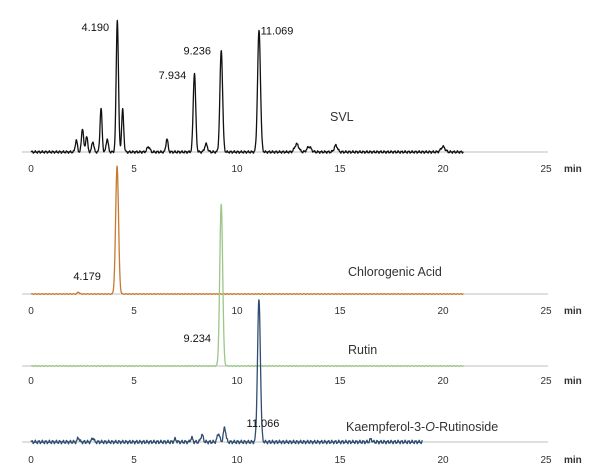 This screenshot has width=589, height=467. What do you see at coordinates (277, 32) in the screenshot?
I see `peak-label: 11.069` at bounding box center [277, 32].